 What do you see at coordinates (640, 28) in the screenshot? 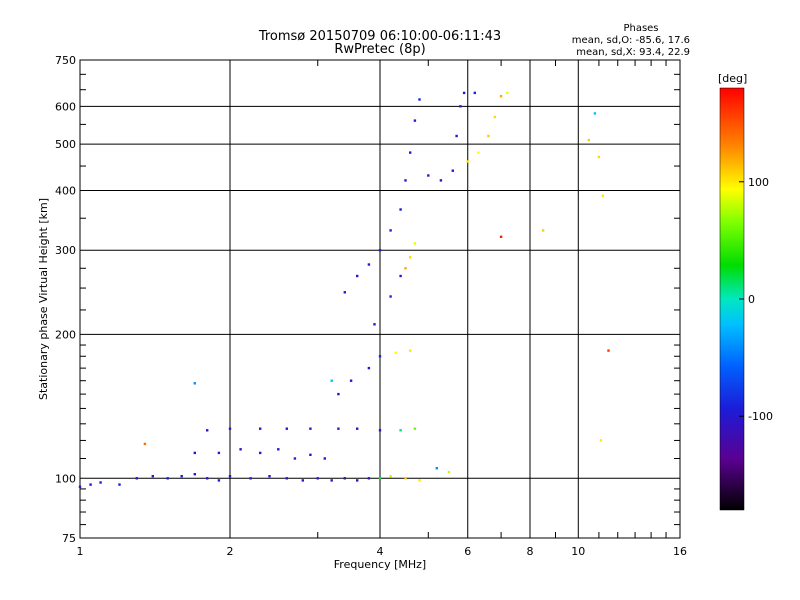
I see `legend-title: Phases` at bounding box center [640, 28].